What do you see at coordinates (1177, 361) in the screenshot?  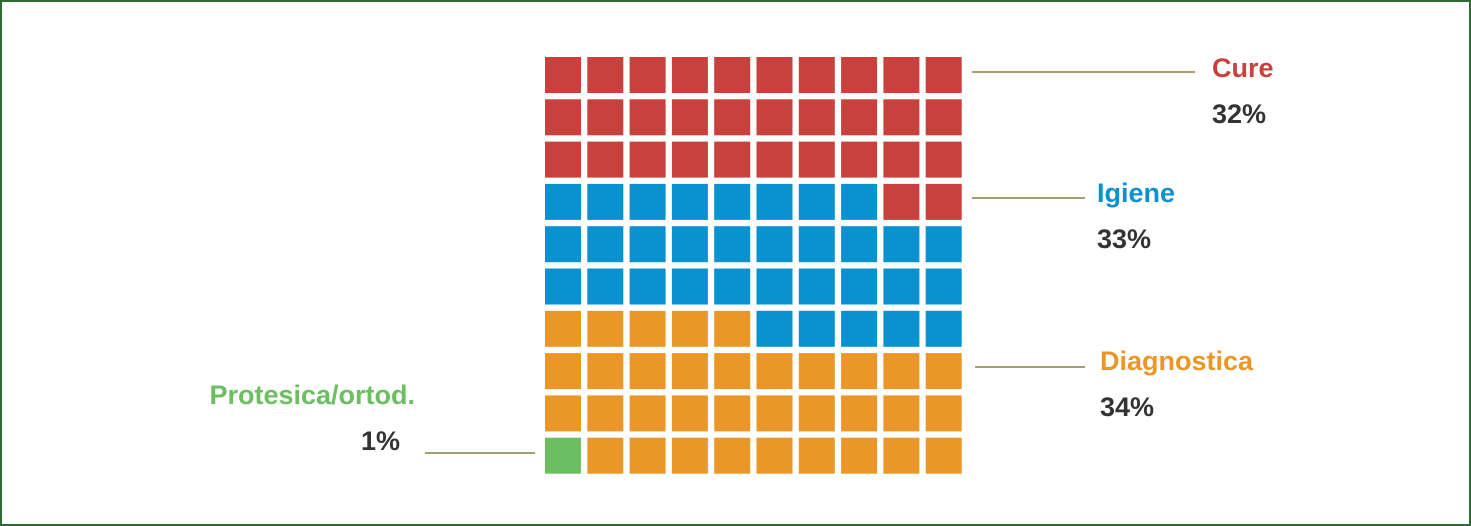 I see `category-label: Diagnostica` at bounding box center [1177, 361].